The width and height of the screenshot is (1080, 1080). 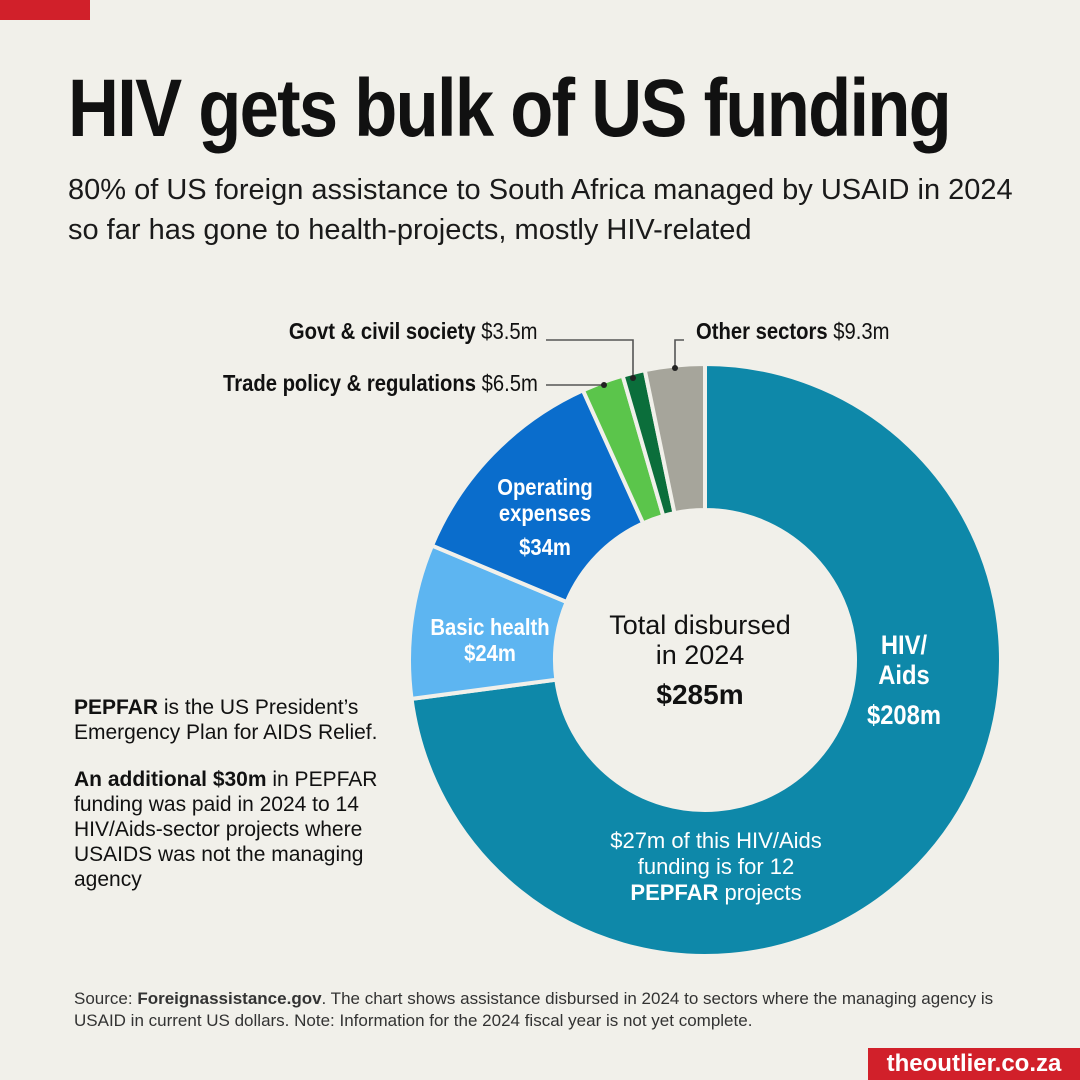 What do you see at coordinates (45, 10) in the screenshot?
I see `accent-bar` at bounding box center [45, 10].